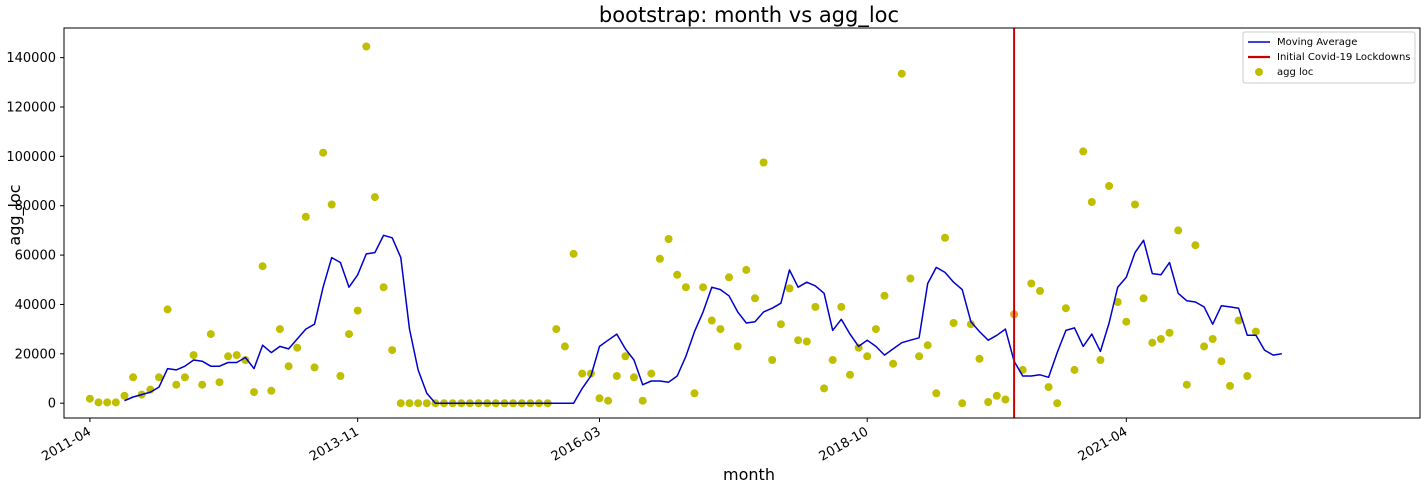  What do you see at coordinates (1344, 57) in the screenshot?
I see `legend-label-lockdown: Initial Covid-19 Lockdowns` at bounding box center [1344, 57].